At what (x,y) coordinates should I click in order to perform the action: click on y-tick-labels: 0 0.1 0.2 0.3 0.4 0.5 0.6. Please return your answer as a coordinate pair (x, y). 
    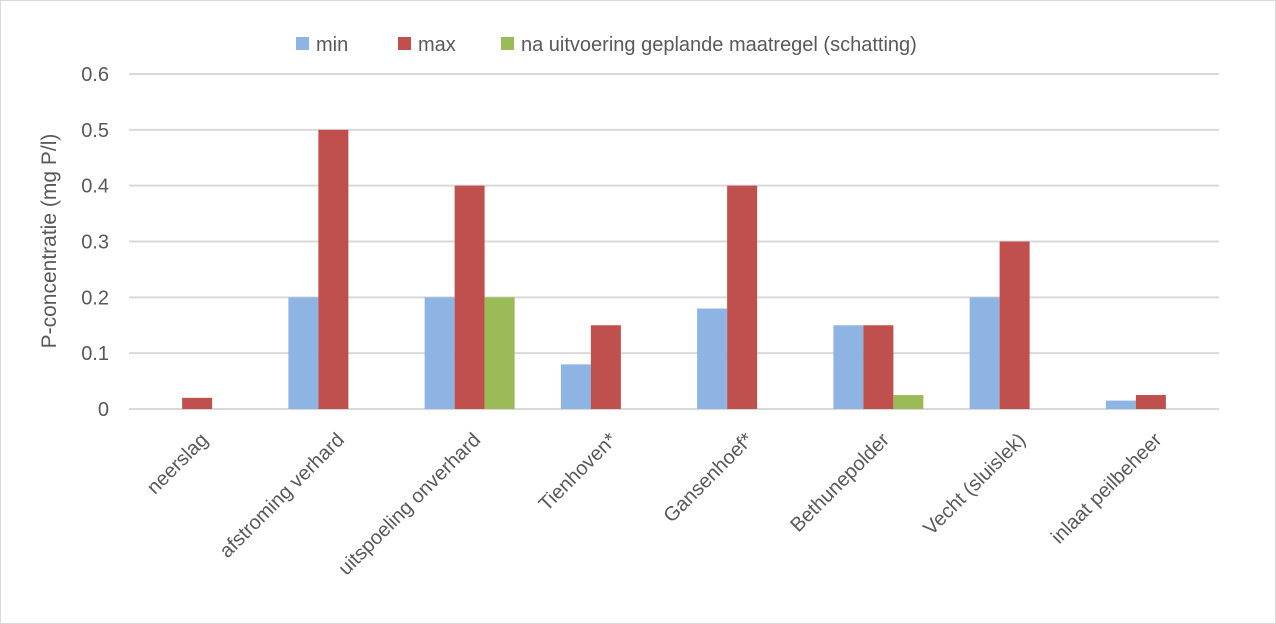
    Looking at the image, I should click on (95, 242).